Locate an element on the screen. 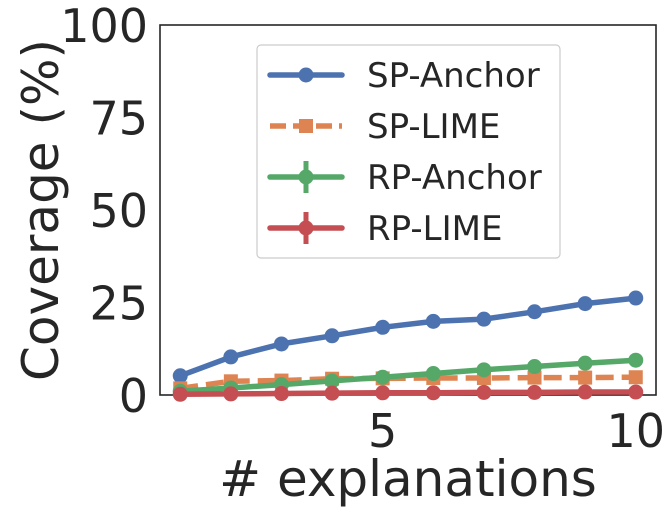 The image size is (672, 519). y-tick-label: 50 is located at coordinates (118, 211).